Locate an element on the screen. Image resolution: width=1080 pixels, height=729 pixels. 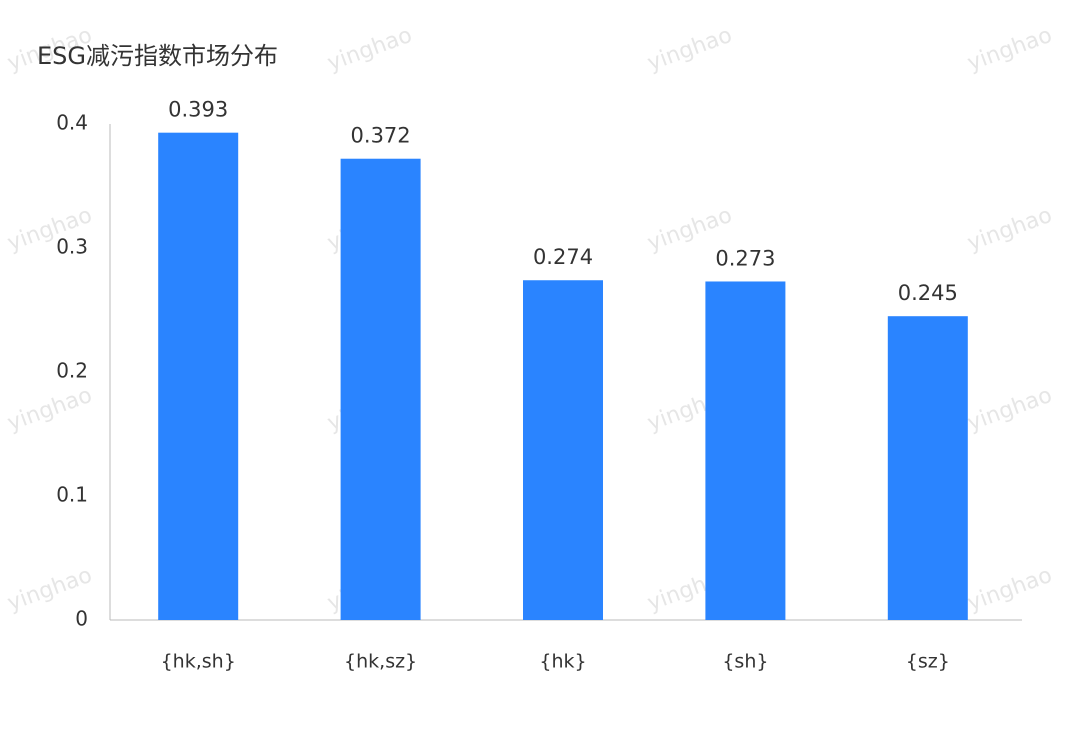
x-tick-label: {hk,sh} is located at coordinates (198, 662).